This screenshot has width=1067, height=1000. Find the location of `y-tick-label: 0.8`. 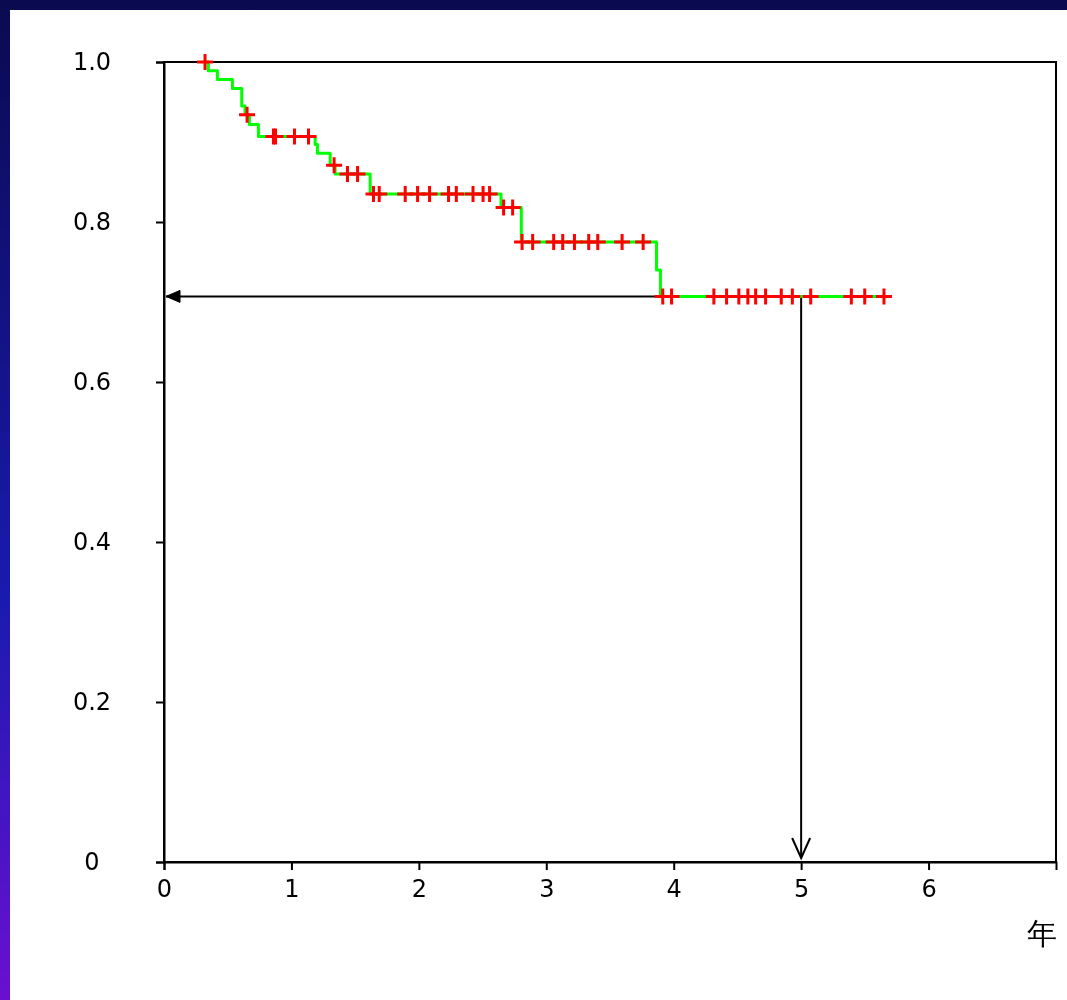

y-tick-label: 0.8 is located at coordinates (92, 222).